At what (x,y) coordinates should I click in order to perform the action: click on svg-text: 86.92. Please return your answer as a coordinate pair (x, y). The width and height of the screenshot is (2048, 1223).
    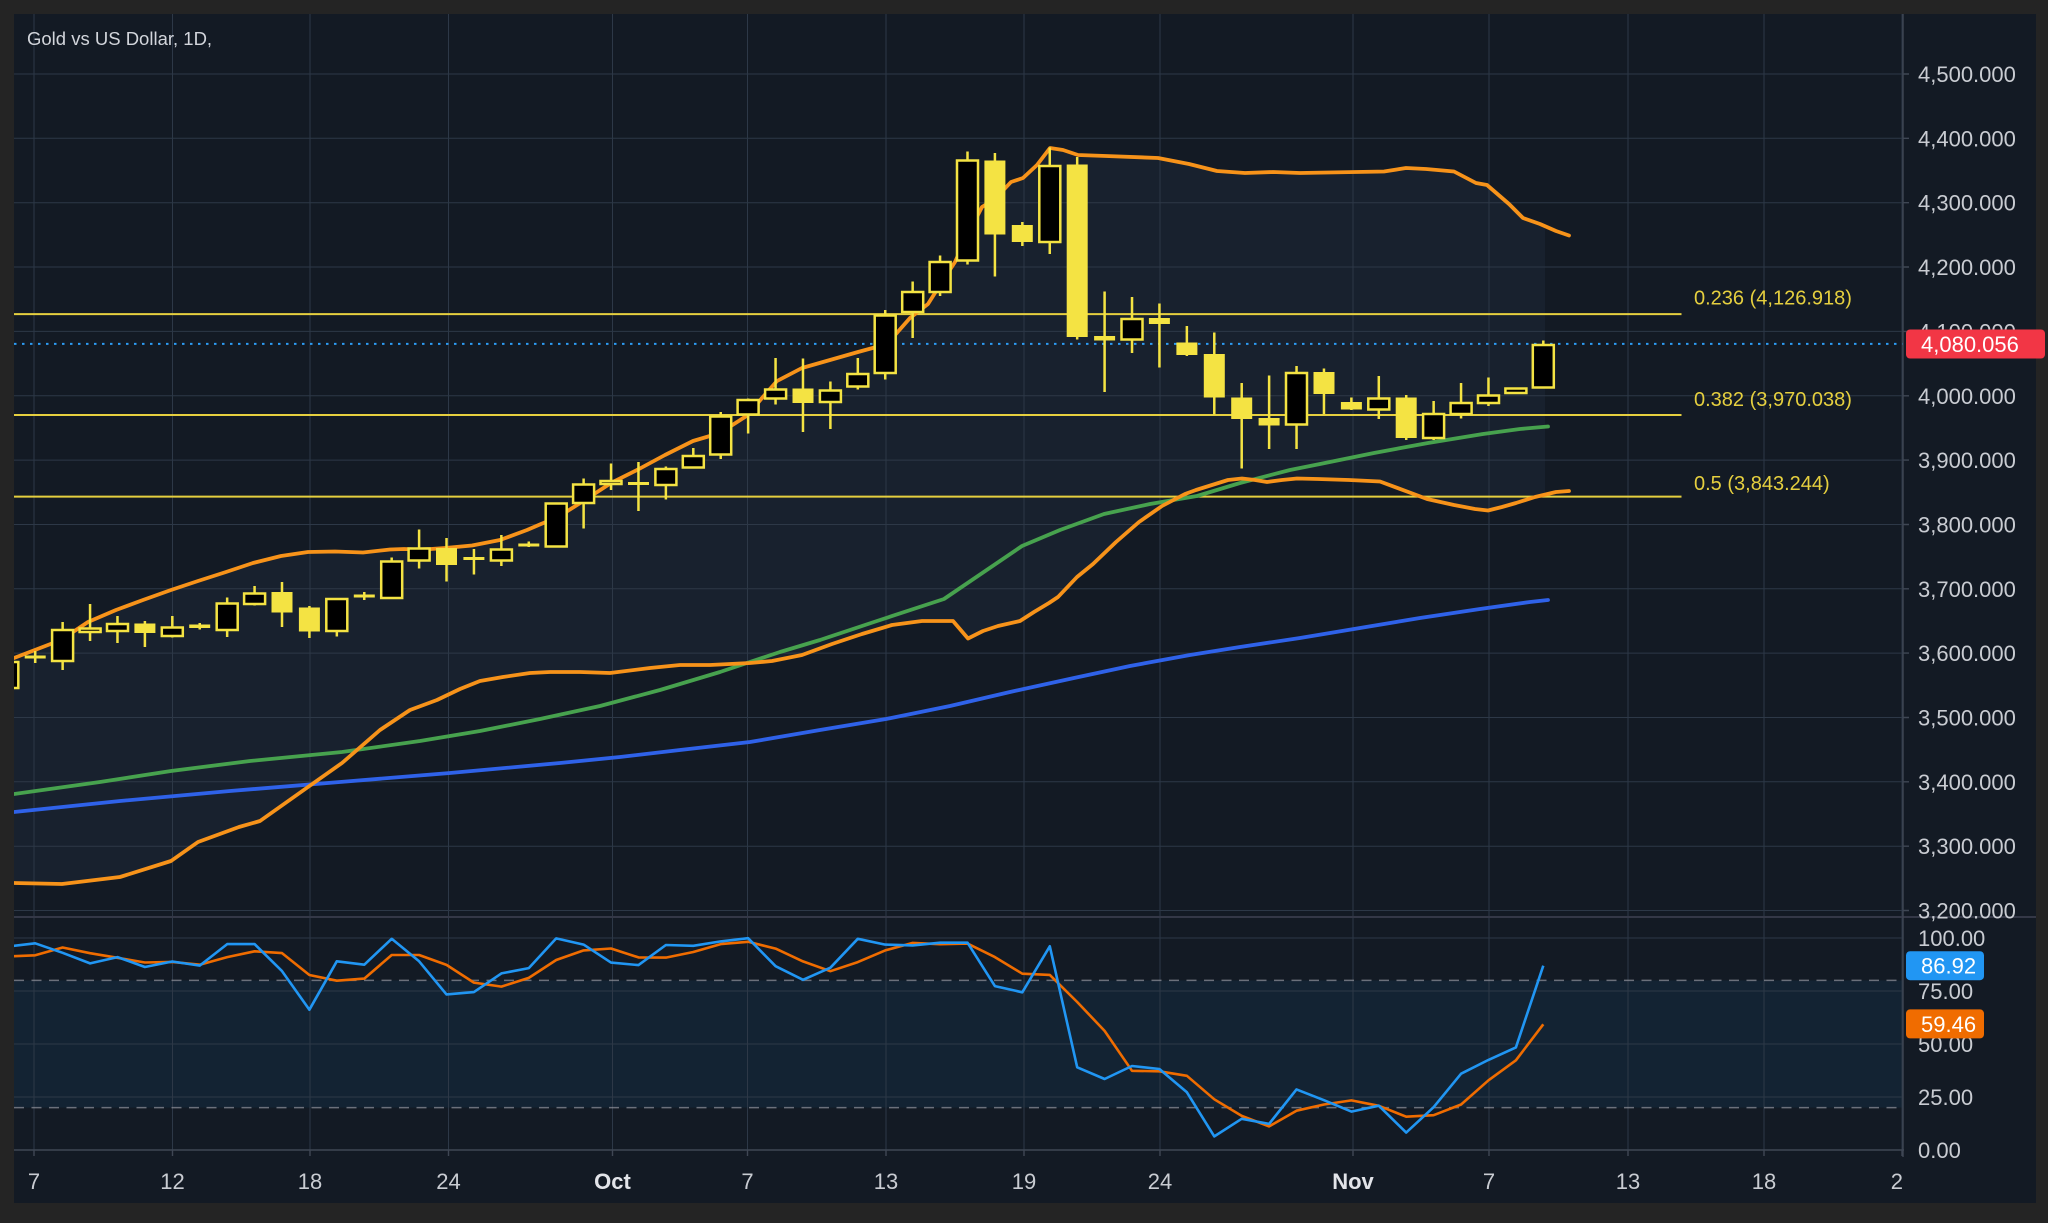
    Looking at the image, I should click on (1948, 966).